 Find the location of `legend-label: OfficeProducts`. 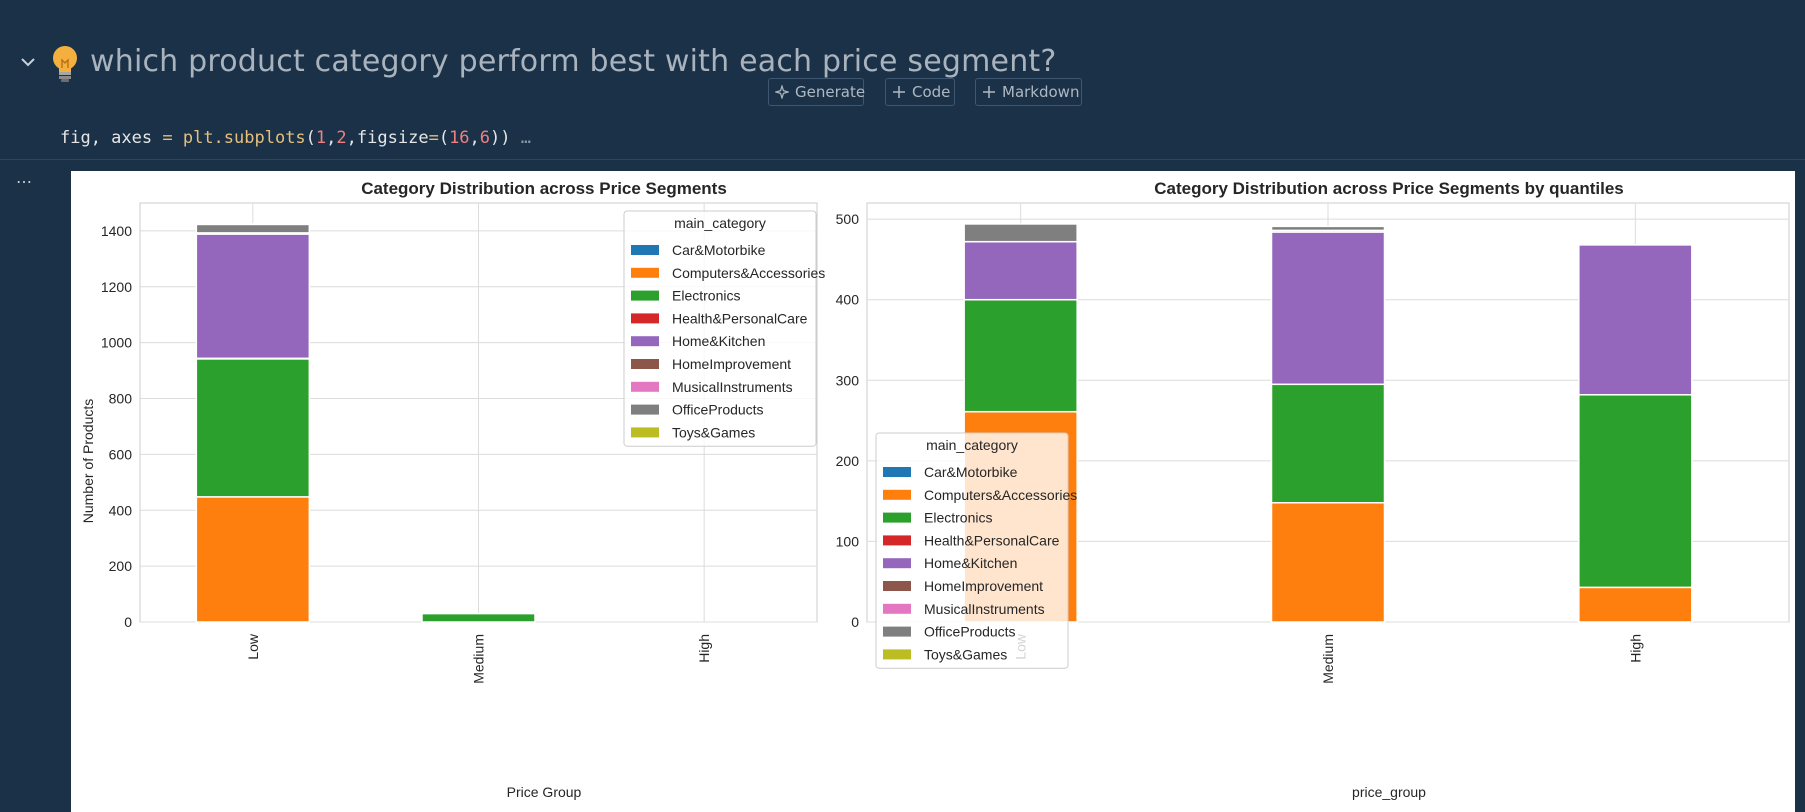

legend-label: OfficeProducts is located at coordinates (718, 410).